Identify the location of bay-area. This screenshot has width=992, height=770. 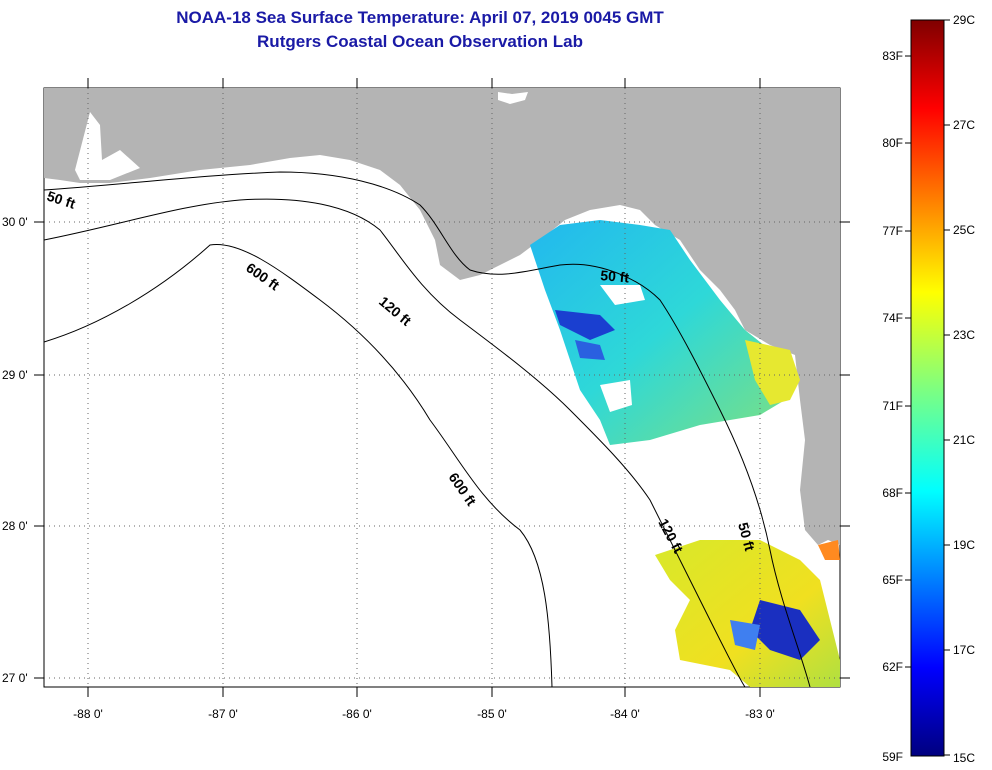
(107, 146).